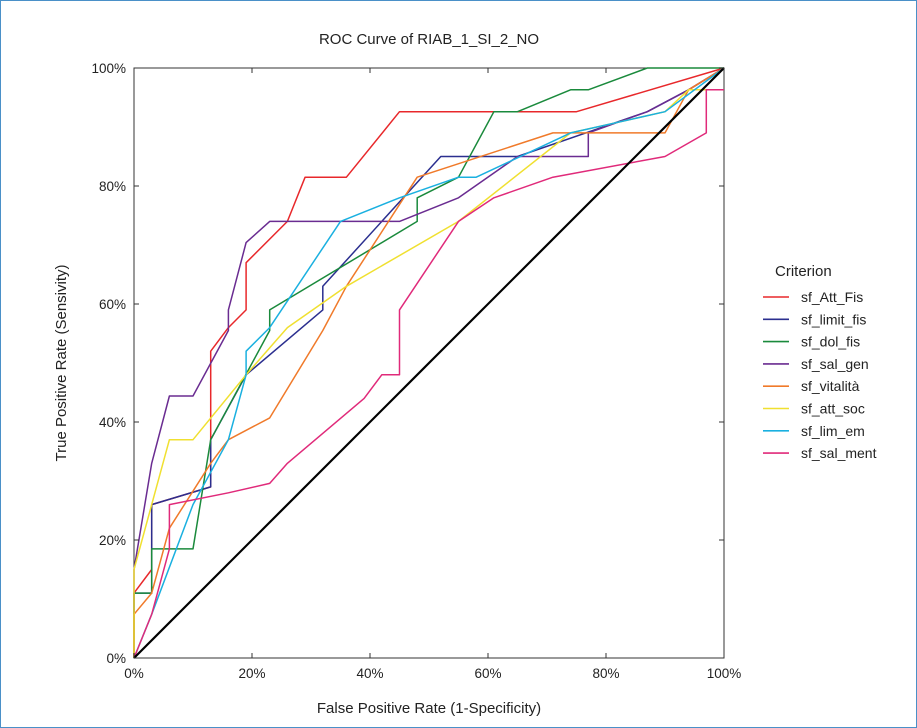  What do you see at coordinates (112, 186) in the screenshot?
I see `y-tick-label: 80%` at bounding box center [112, 186].